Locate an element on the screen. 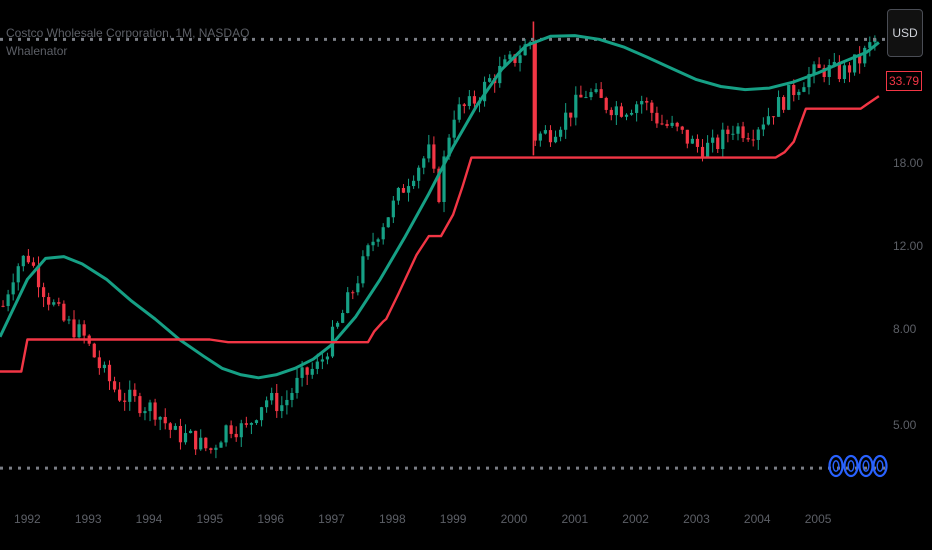  x-tick-label: 1997 is located at coordinates (331, 519).